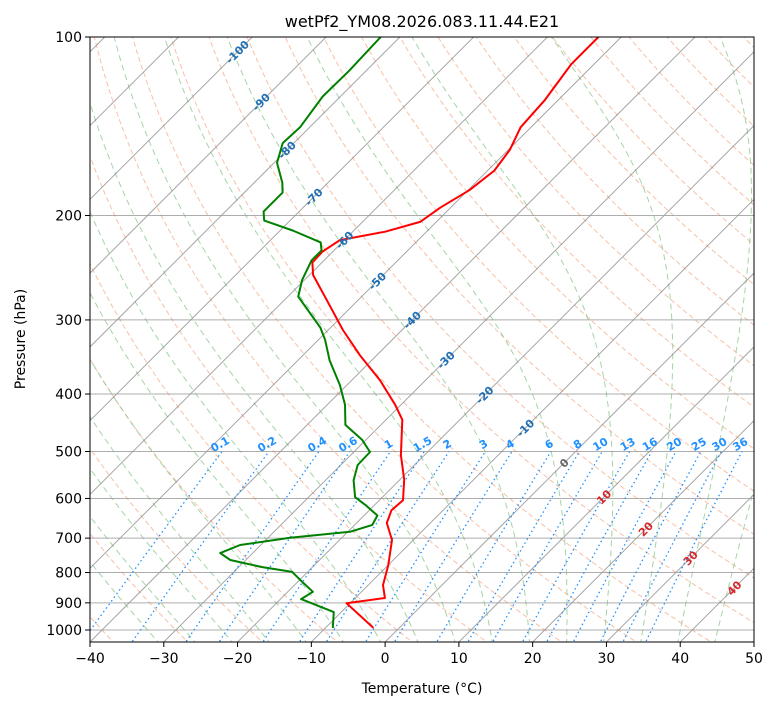 This screenshot has height=708, width=775. What do you see at coordinates (447, 444) in the screenshot?
I see `mixing-ratio-label: 2` at bounding box center [447, 444].